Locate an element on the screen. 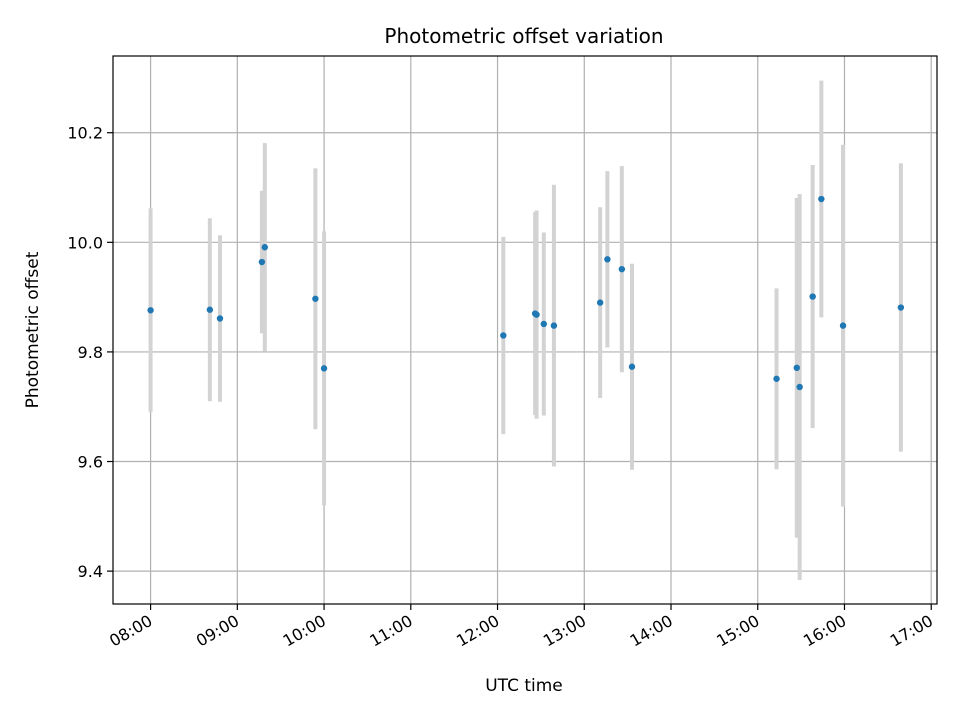  chart-title: Photometric offset variation is located at coordinates (523, 36).